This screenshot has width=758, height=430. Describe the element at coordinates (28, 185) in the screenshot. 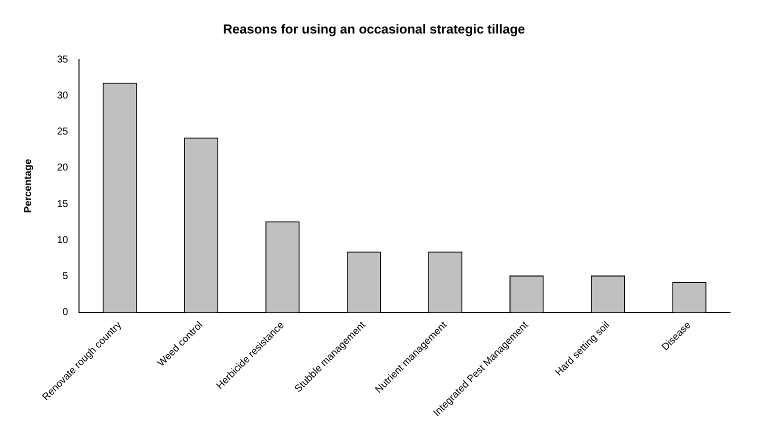

I see `y-axis-title: Percentage` at that location.